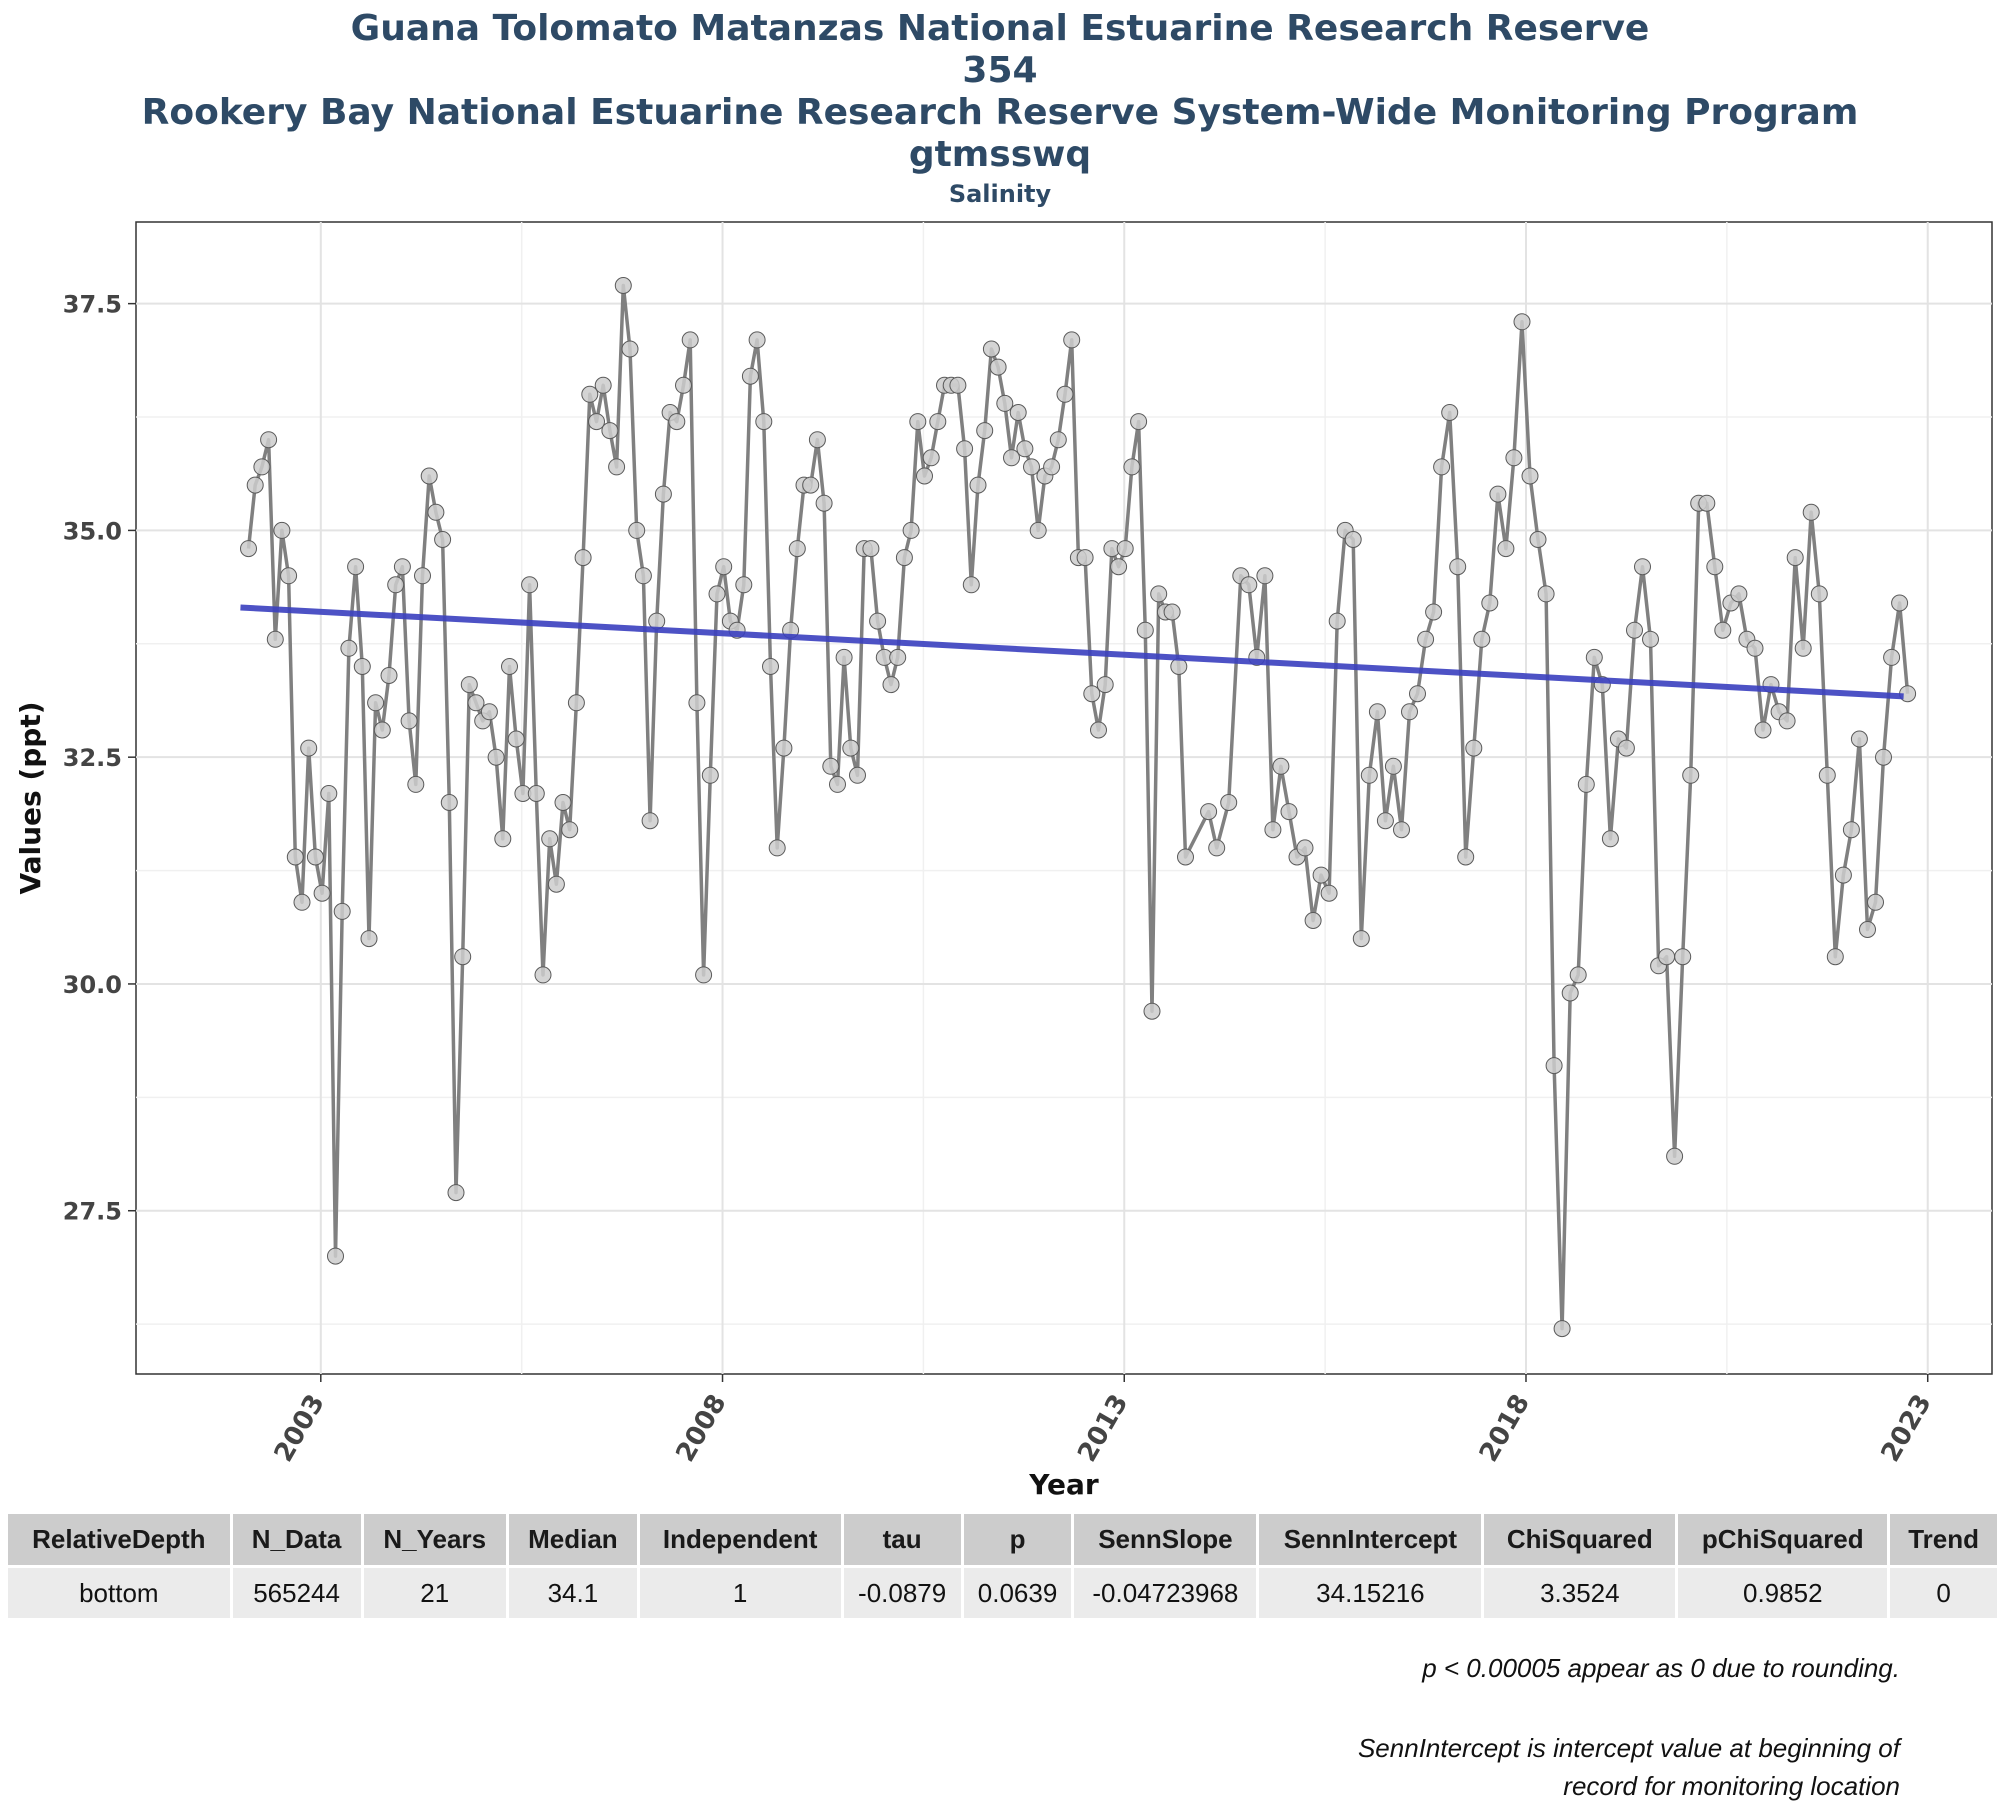 This screenshot has height=1806, width=2000. Describe the element at coordinates (741, 1592) in the screenshot. I see `table-cell: 1` at that location.